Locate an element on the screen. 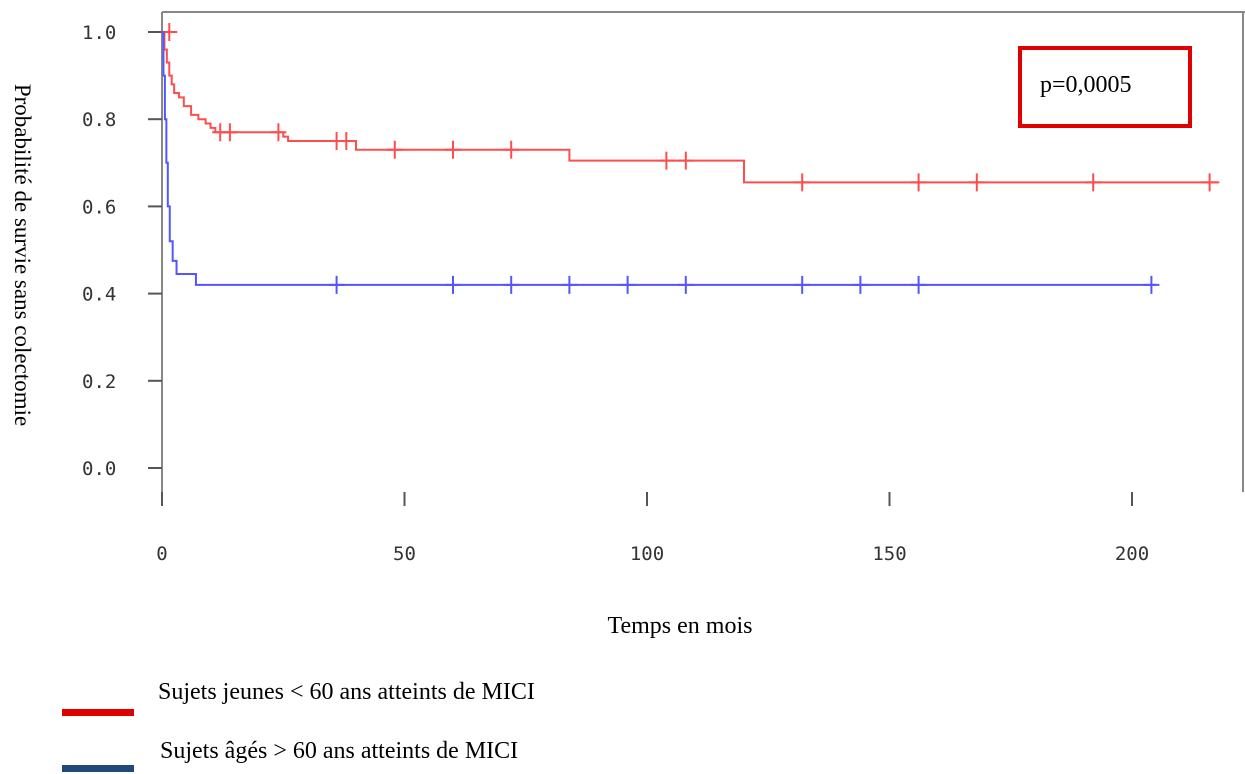 This screenshot has height=774, width=1245. y-tick-label: 0.0 is located at coordinates (99, 469).